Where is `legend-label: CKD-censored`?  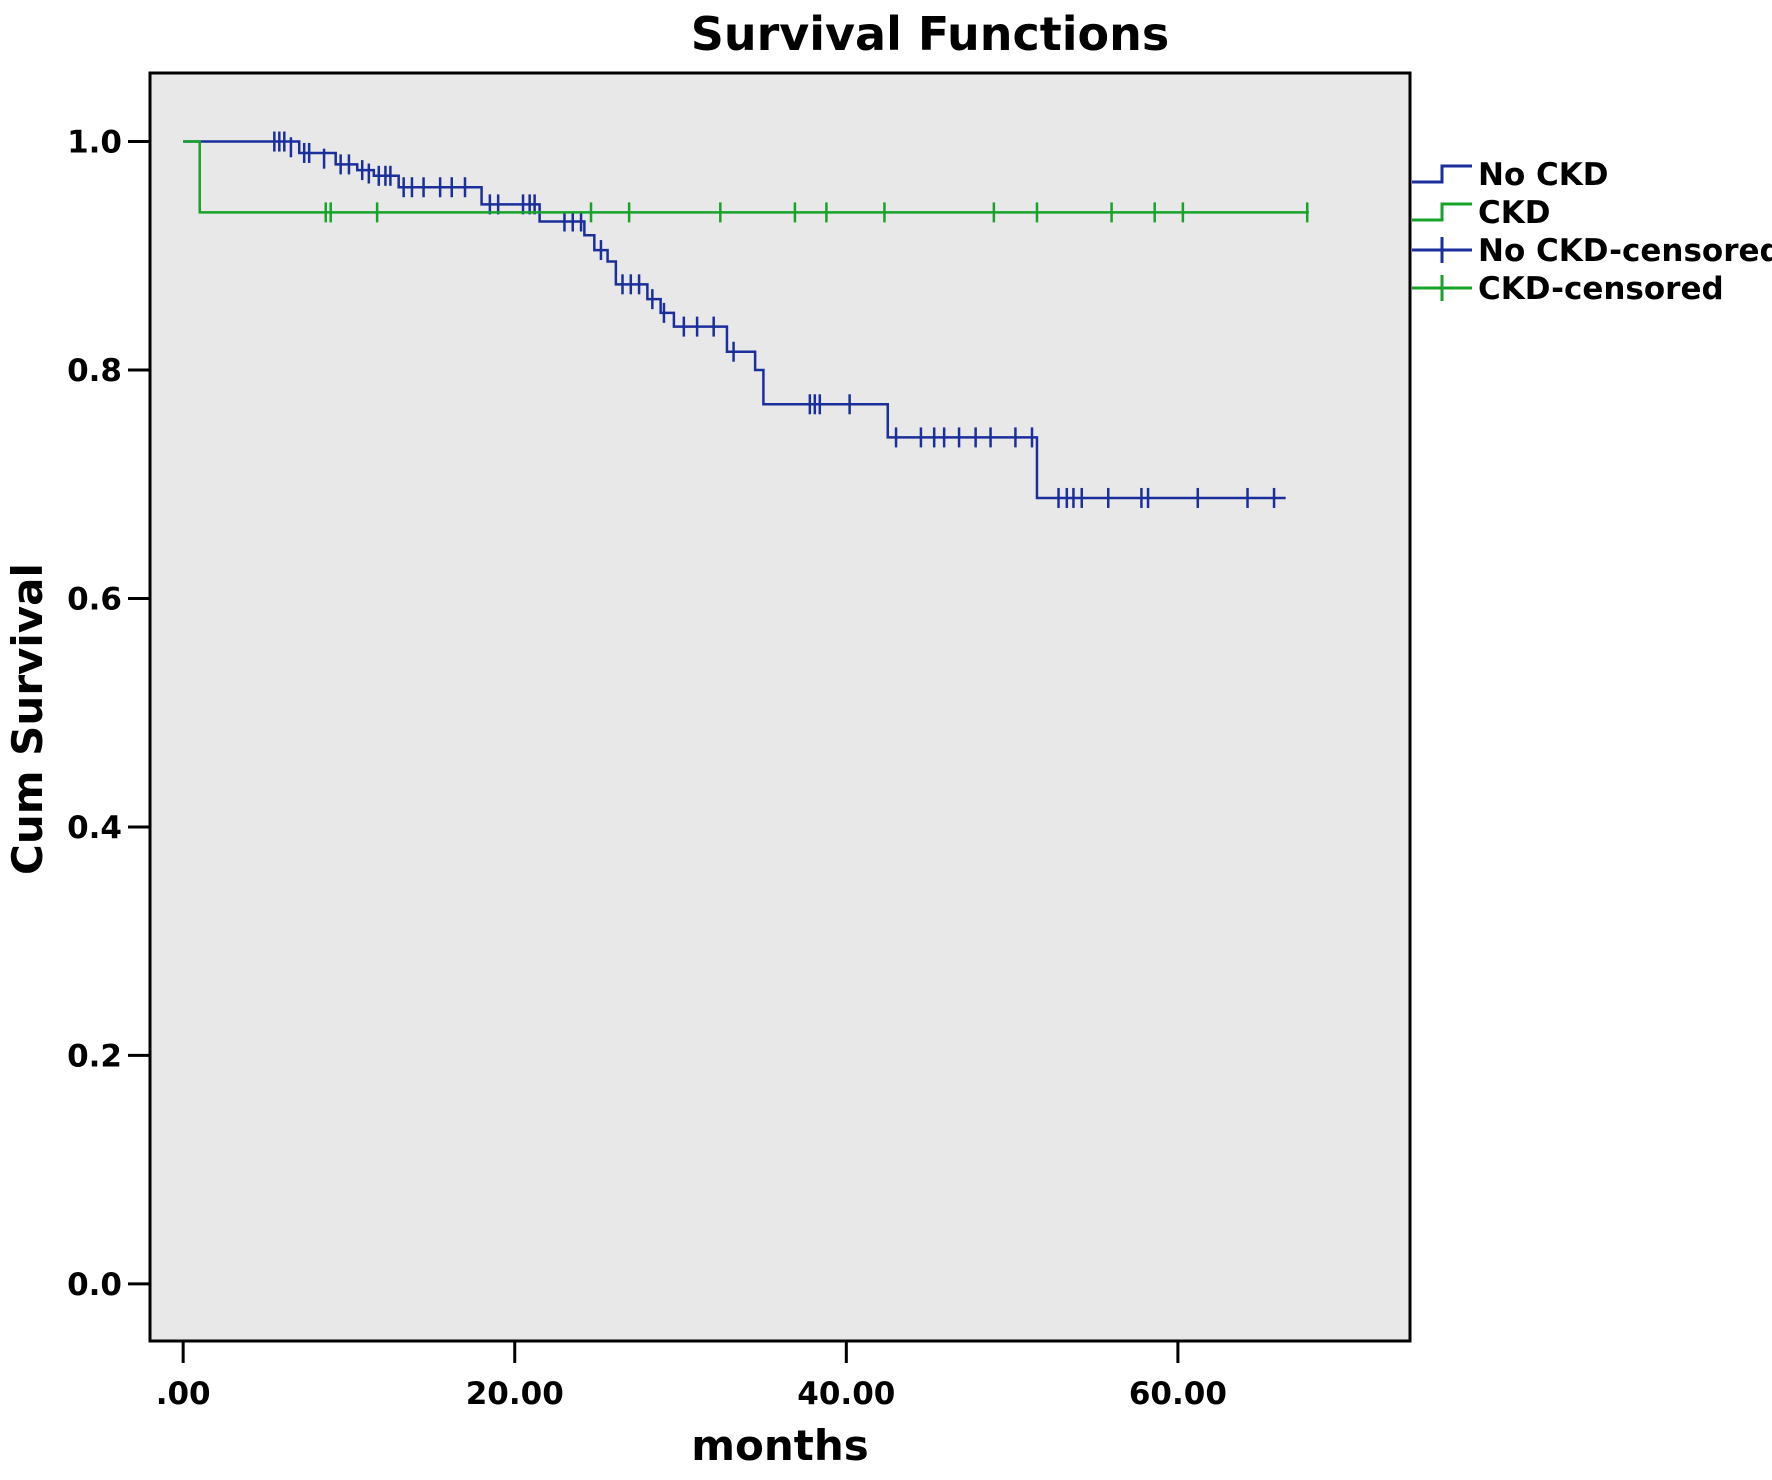 legend-label: CKD-censored is located at coordinates (1601, 289).